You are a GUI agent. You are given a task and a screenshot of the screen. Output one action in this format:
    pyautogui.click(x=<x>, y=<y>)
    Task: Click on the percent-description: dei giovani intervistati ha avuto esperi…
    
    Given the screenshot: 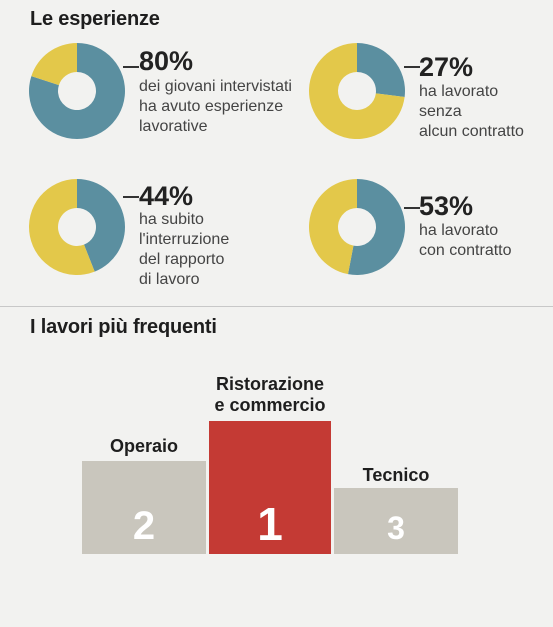 What is the action you would take?
    pyautogui.click(x=215, y=106)
    